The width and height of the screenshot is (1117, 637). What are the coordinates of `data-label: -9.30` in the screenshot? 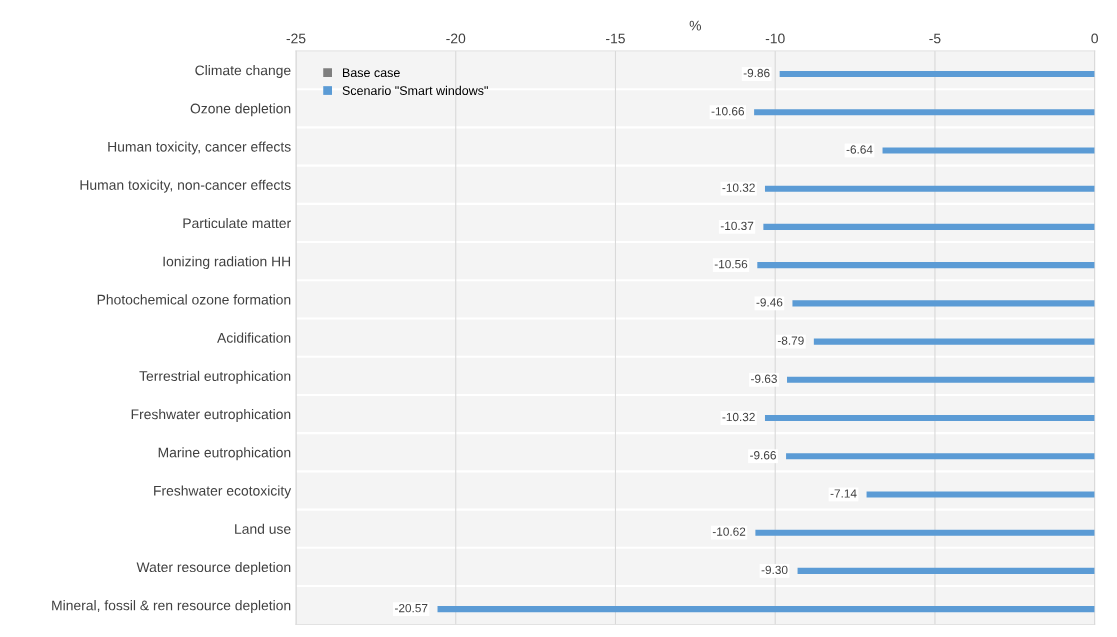 It's located at (774, 570).